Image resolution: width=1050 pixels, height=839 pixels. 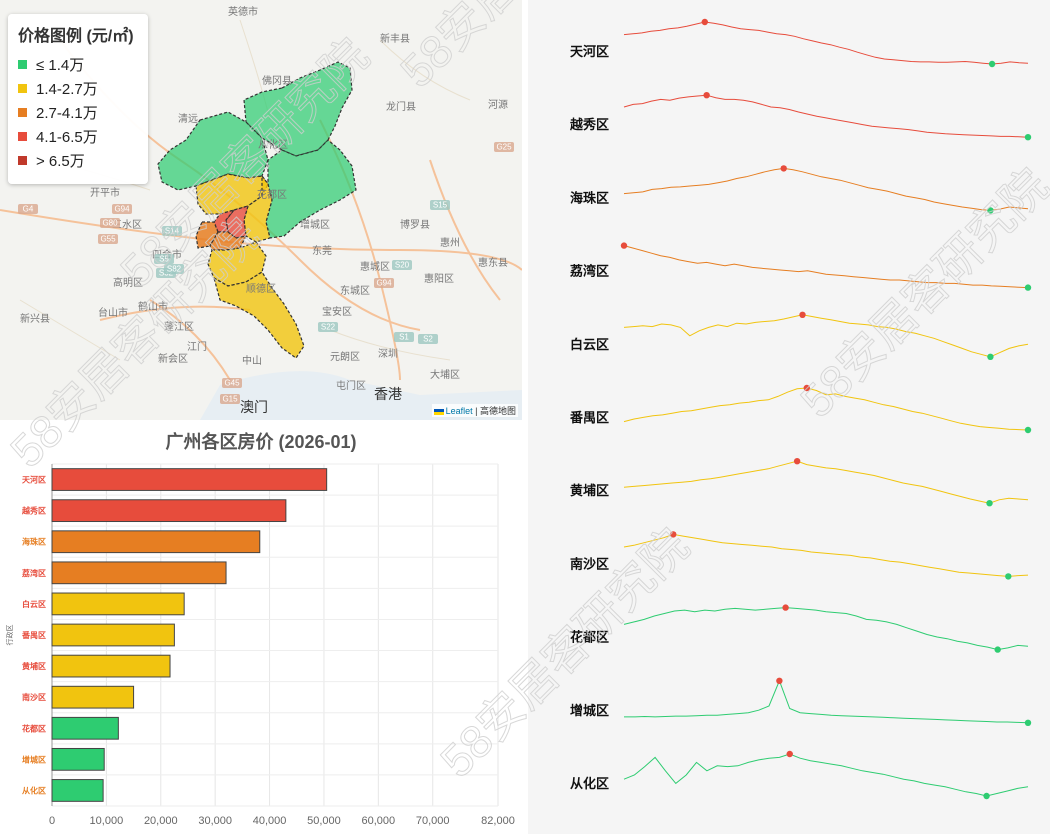 What do you see at coordinates (438, 411) in the screenshot?
I see `leaflet-flag-icon` at bounding box center [438, 411].